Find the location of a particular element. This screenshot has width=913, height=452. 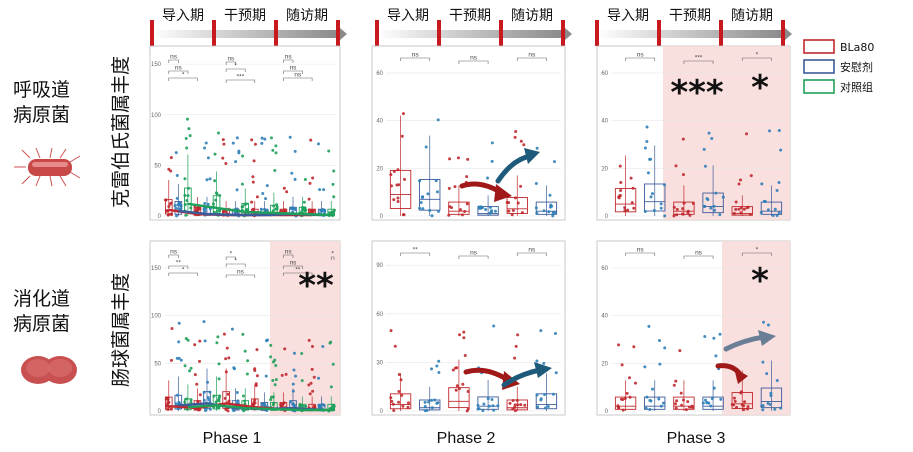

y-axis-label-klebsiella: 克雷伯氏菌属丰度 is located at coordinates (121, 132).